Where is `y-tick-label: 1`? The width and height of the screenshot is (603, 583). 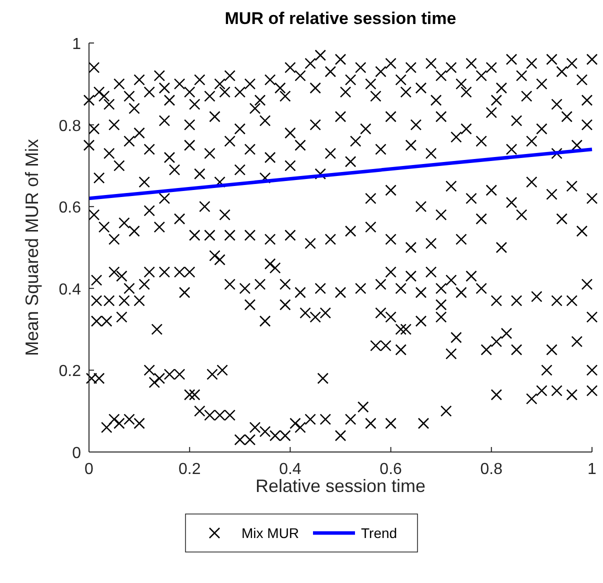
y-tick-label: 1 is located at coordinates (77, 44).